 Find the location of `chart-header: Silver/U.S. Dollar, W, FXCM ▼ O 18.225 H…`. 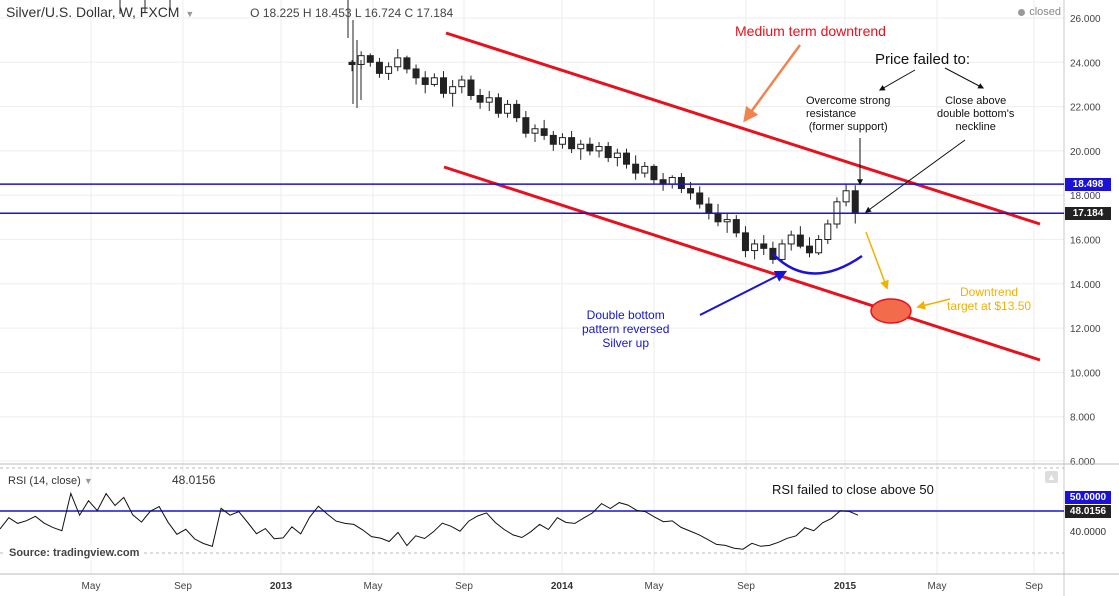

chart-header: Silver/U.S. Dollar, W, FXCM ▼ O 18.225 H… is located at coordinates (229, 12).